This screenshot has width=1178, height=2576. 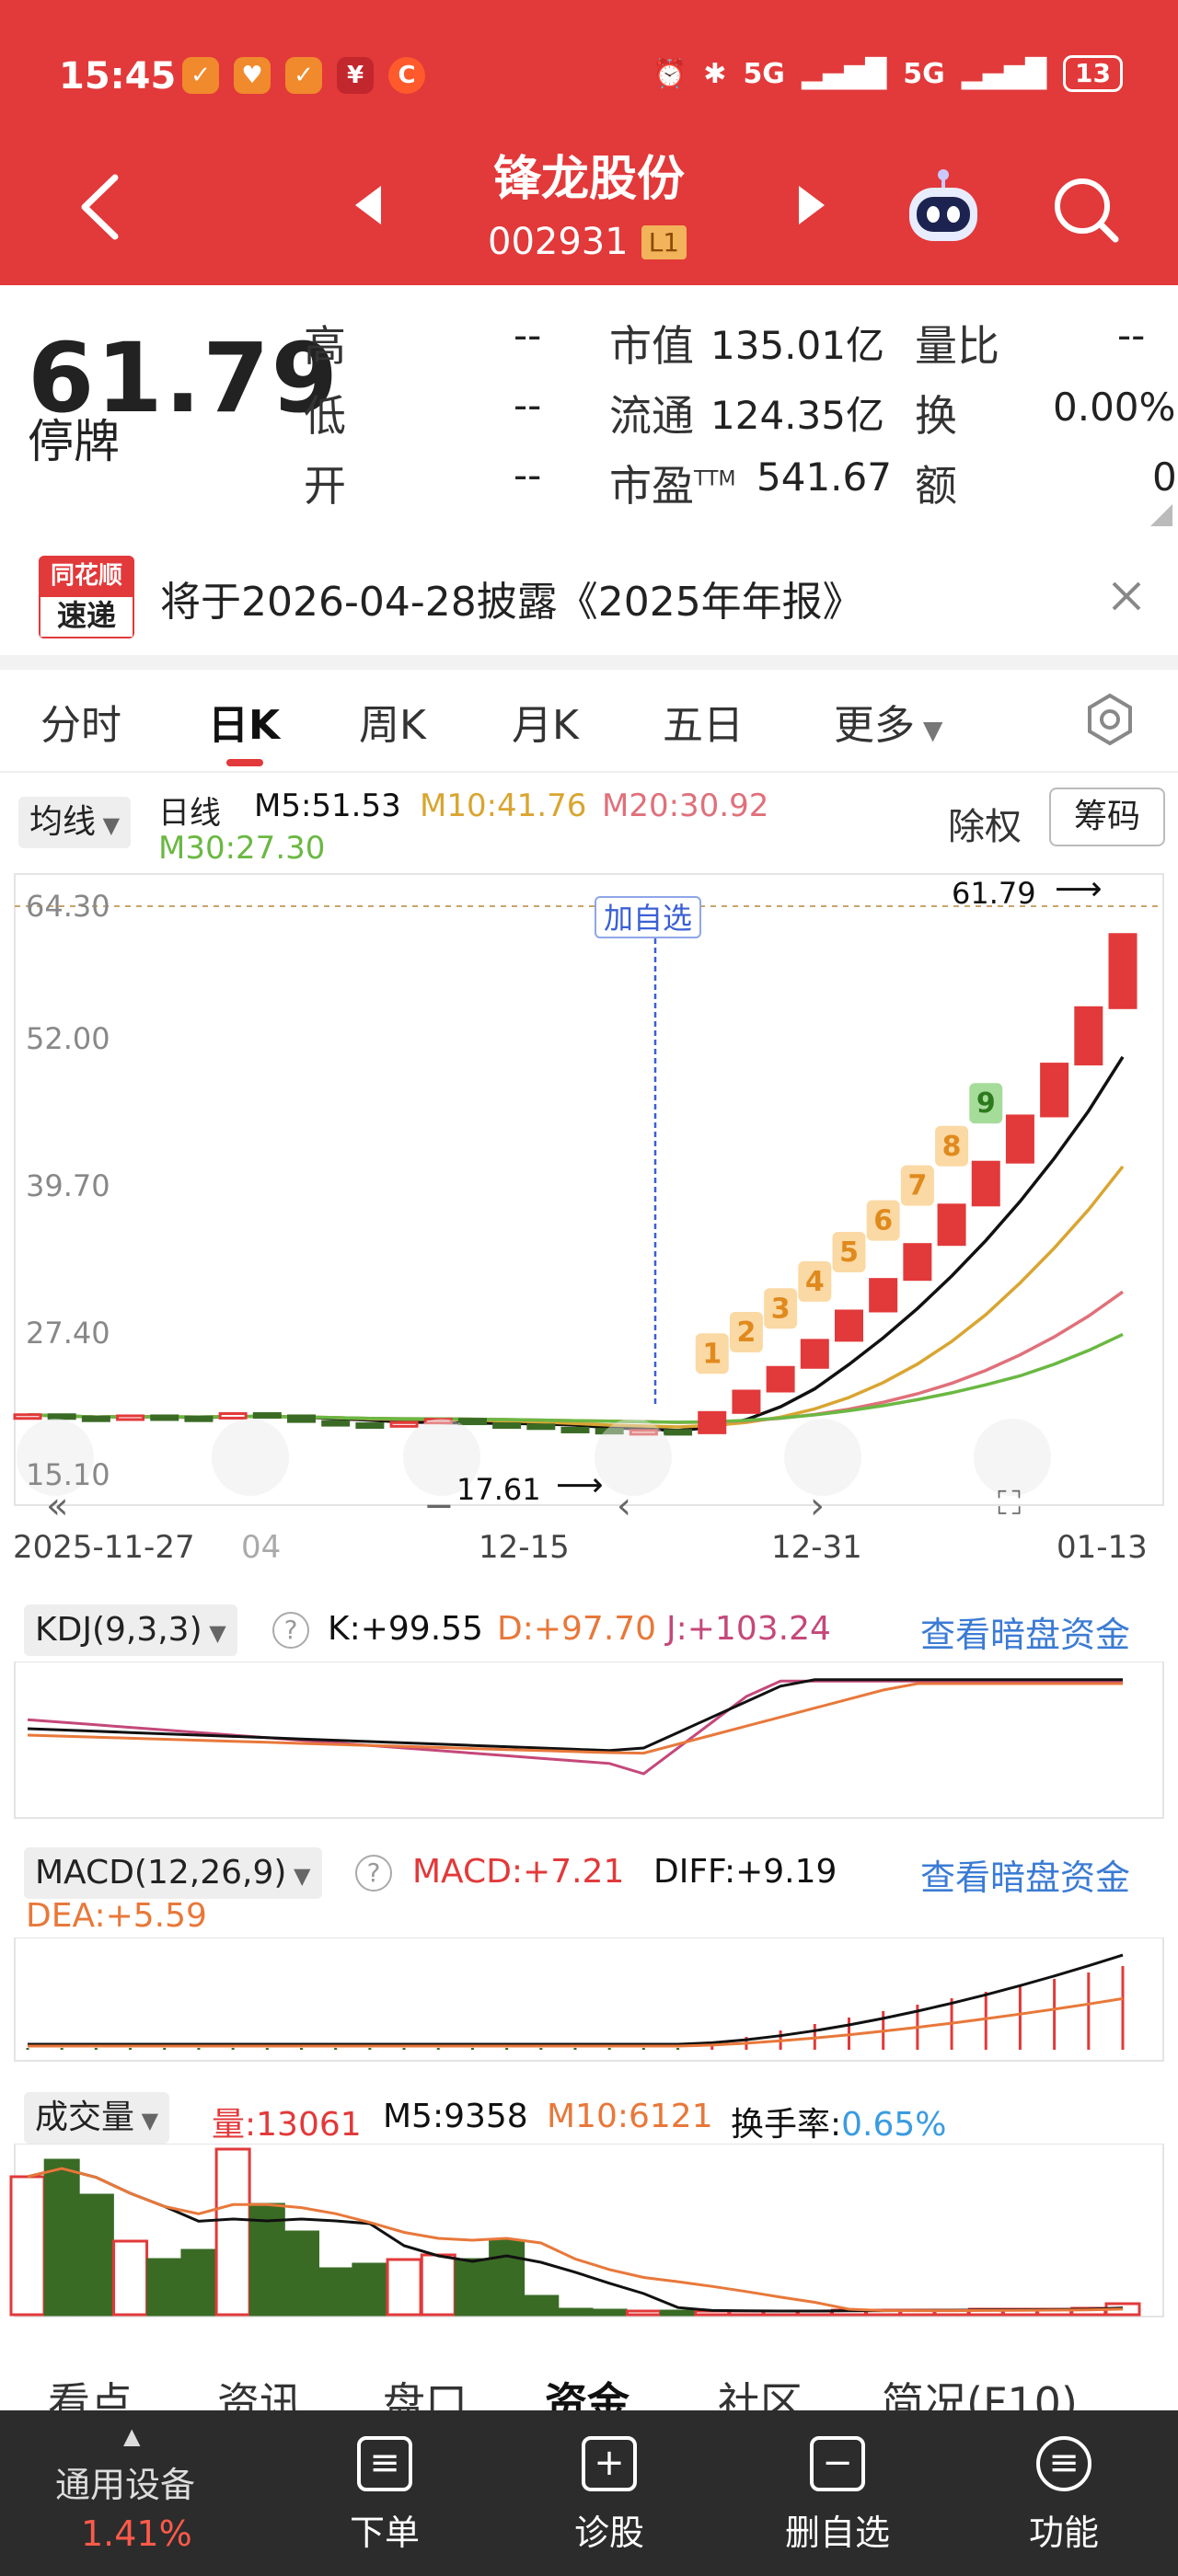 I want to click on status-time: 15:45, so click(x=118, y=76).